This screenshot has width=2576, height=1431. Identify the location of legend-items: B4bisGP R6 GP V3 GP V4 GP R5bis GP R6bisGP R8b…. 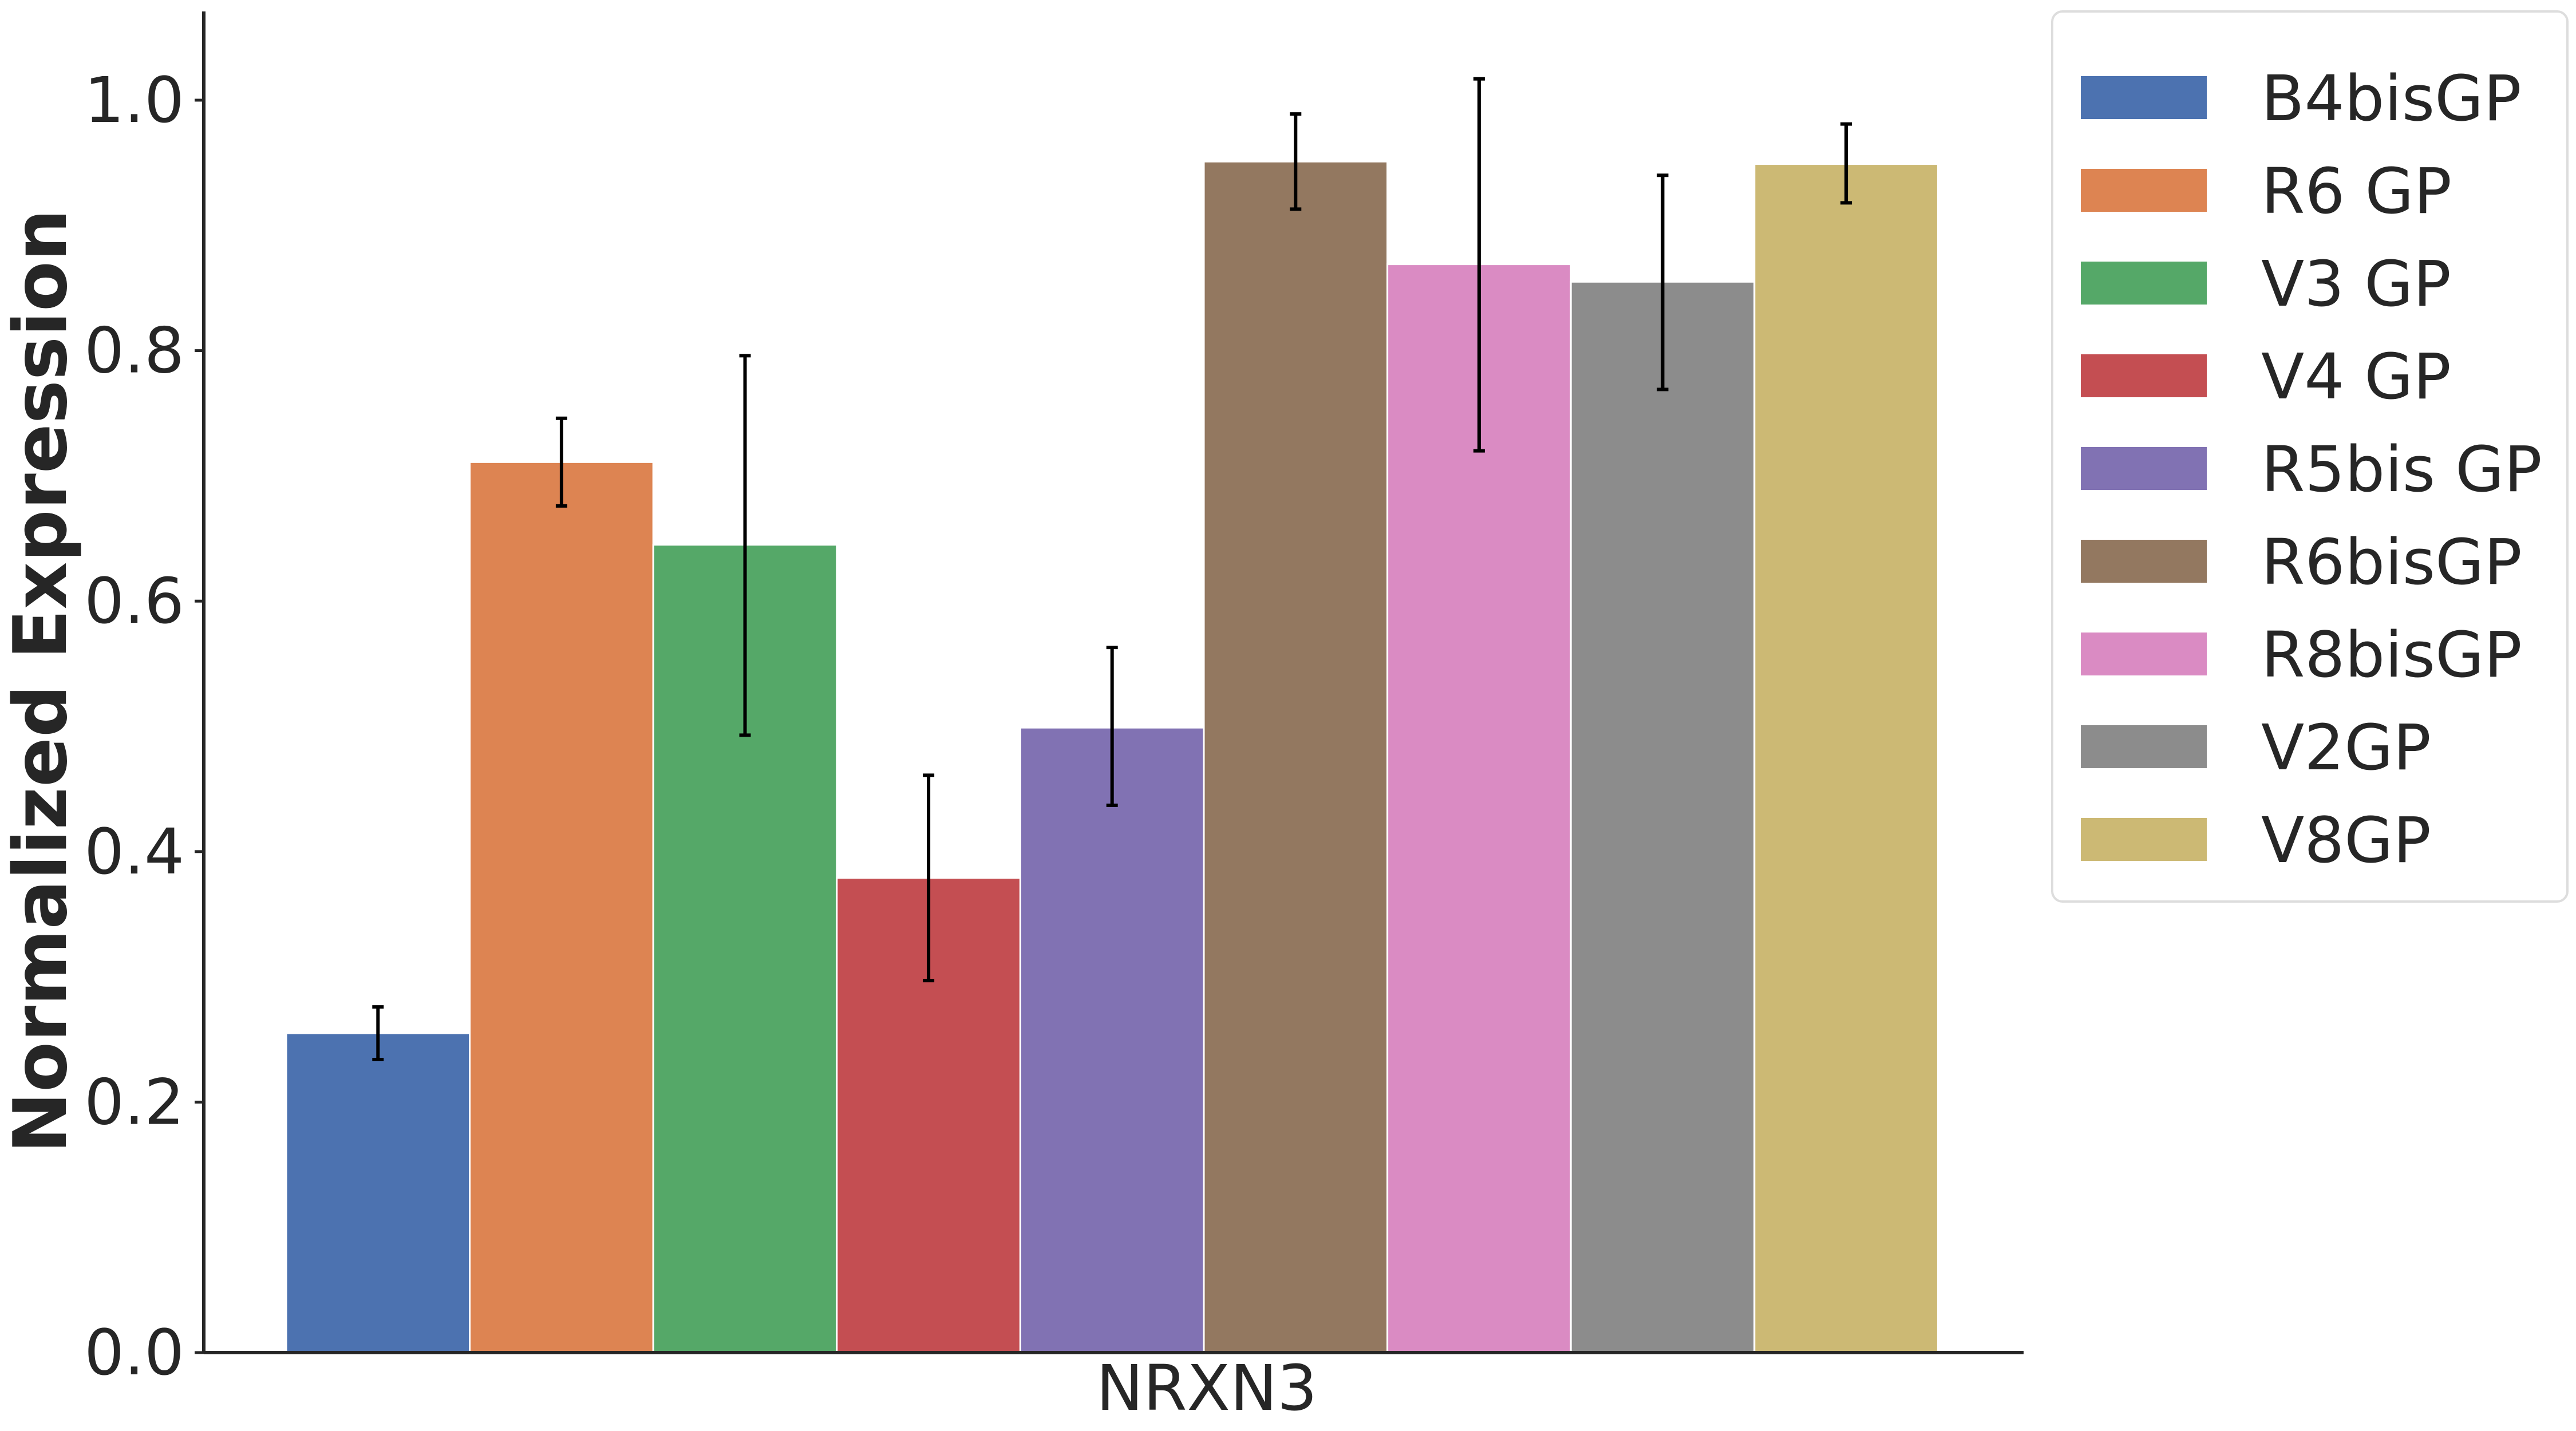
(2311, 469).